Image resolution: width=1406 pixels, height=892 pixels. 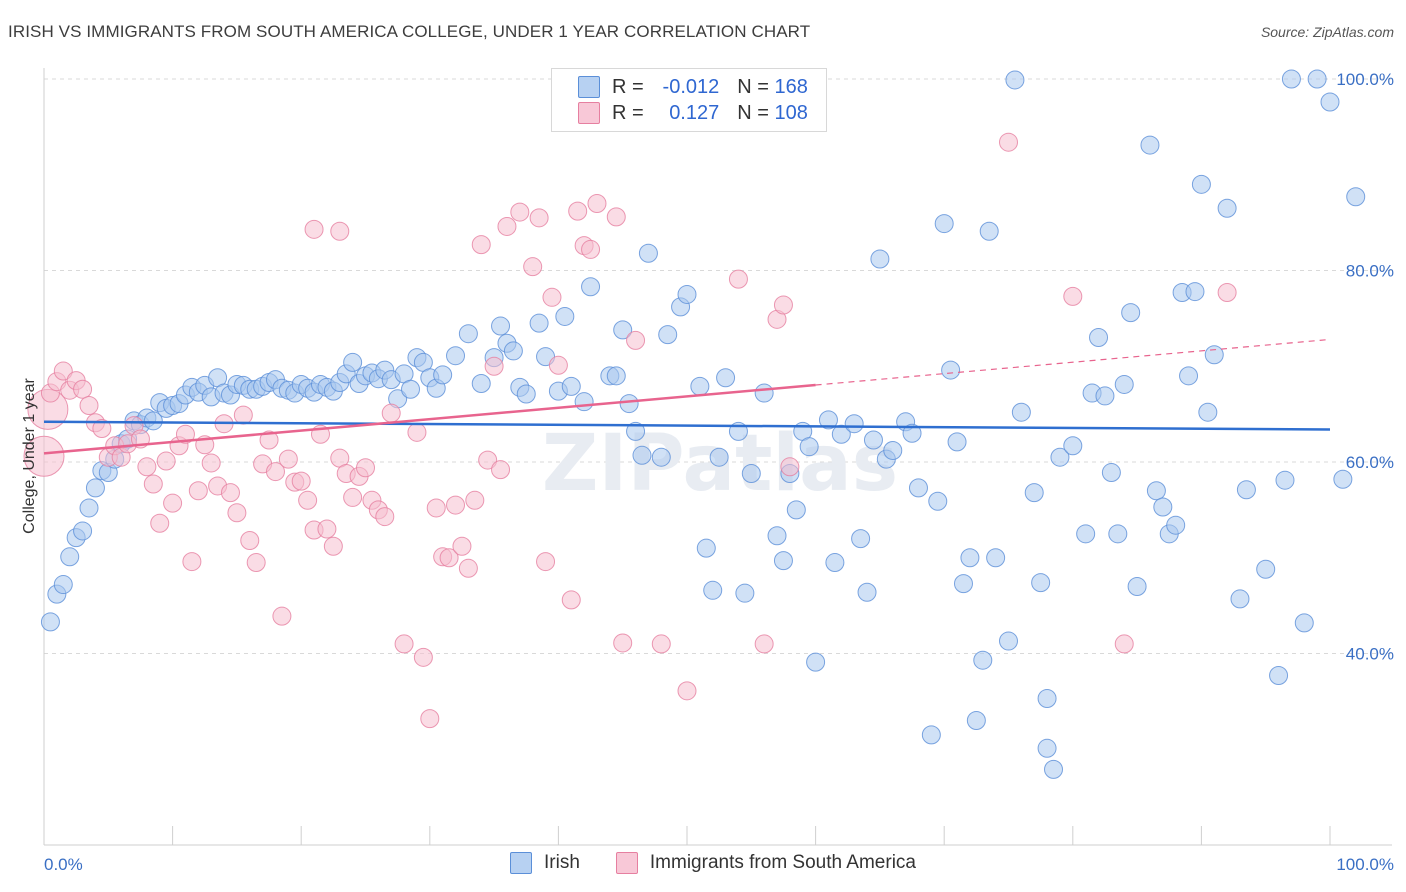 I want to click on x-tick-label: 0.0%, so click(x=63, y=864).